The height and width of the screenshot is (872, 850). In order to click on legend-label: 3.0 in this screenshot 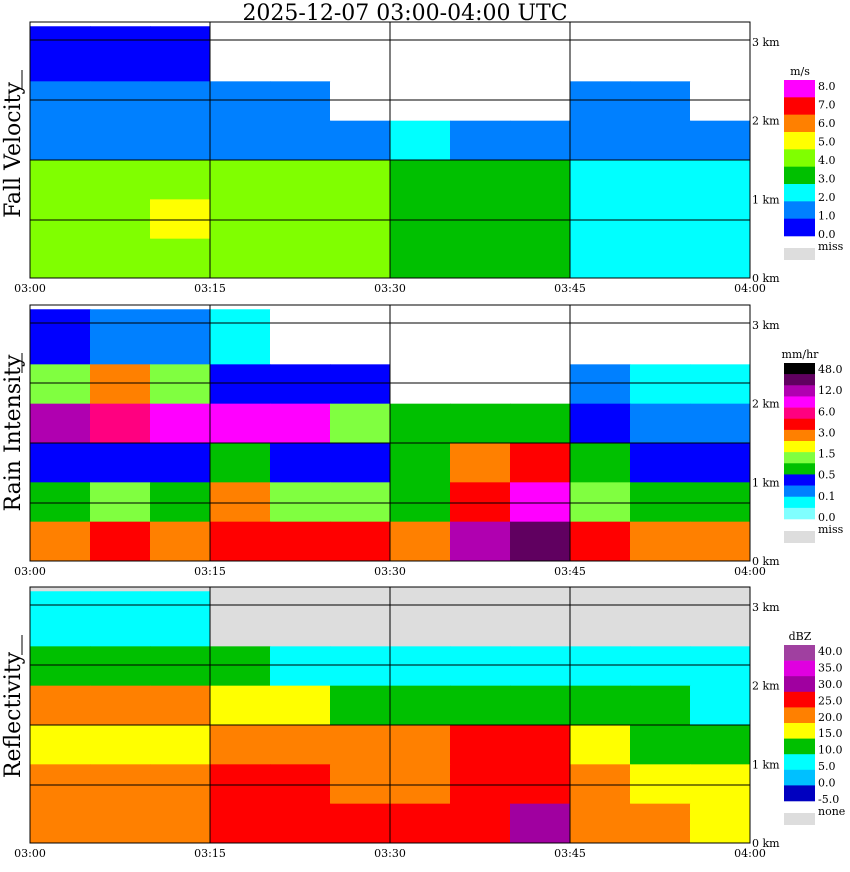, I will do `click(827, 179)`.